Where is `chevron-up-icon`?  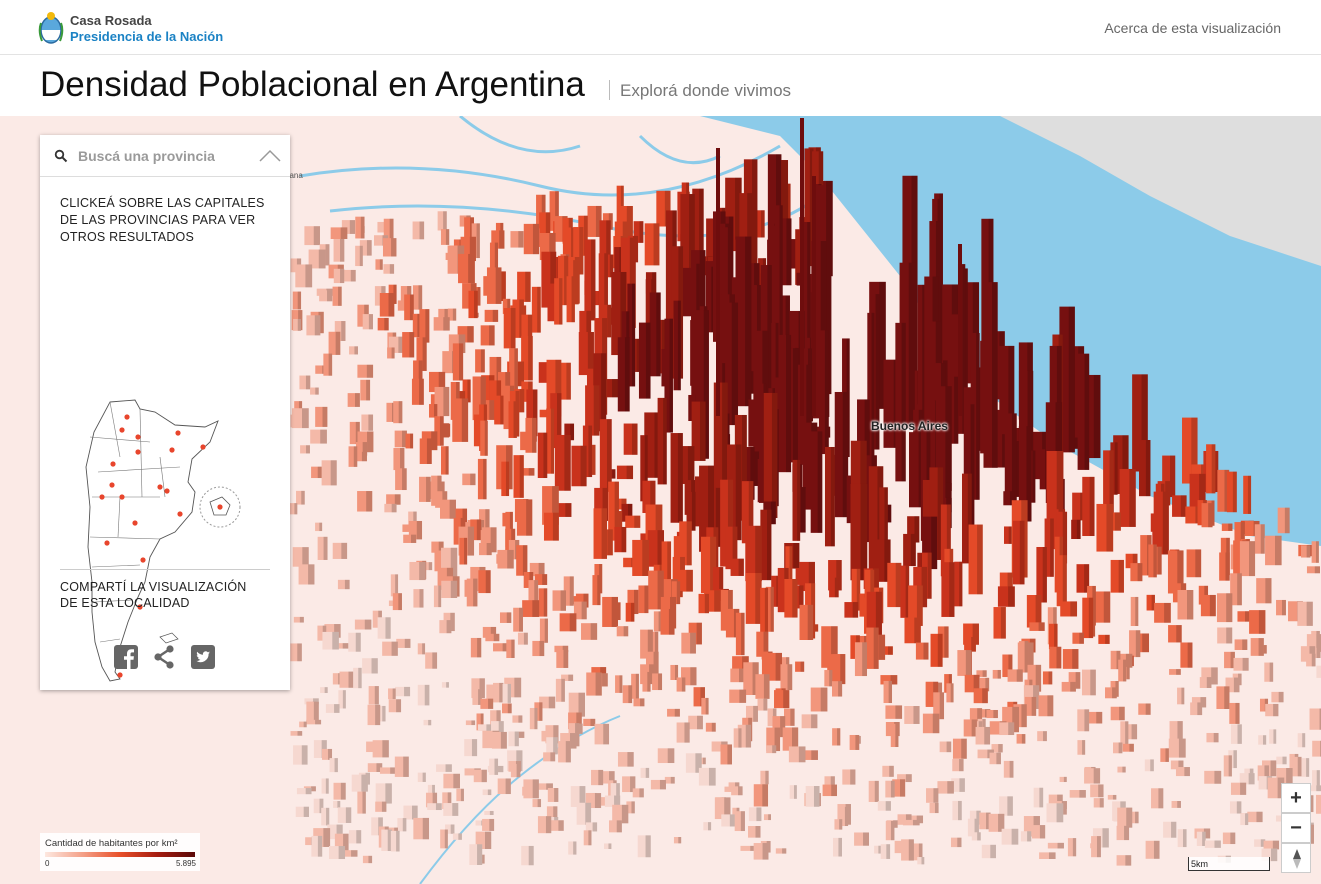 chevron-up-icon is located at coordinates (270, 156).